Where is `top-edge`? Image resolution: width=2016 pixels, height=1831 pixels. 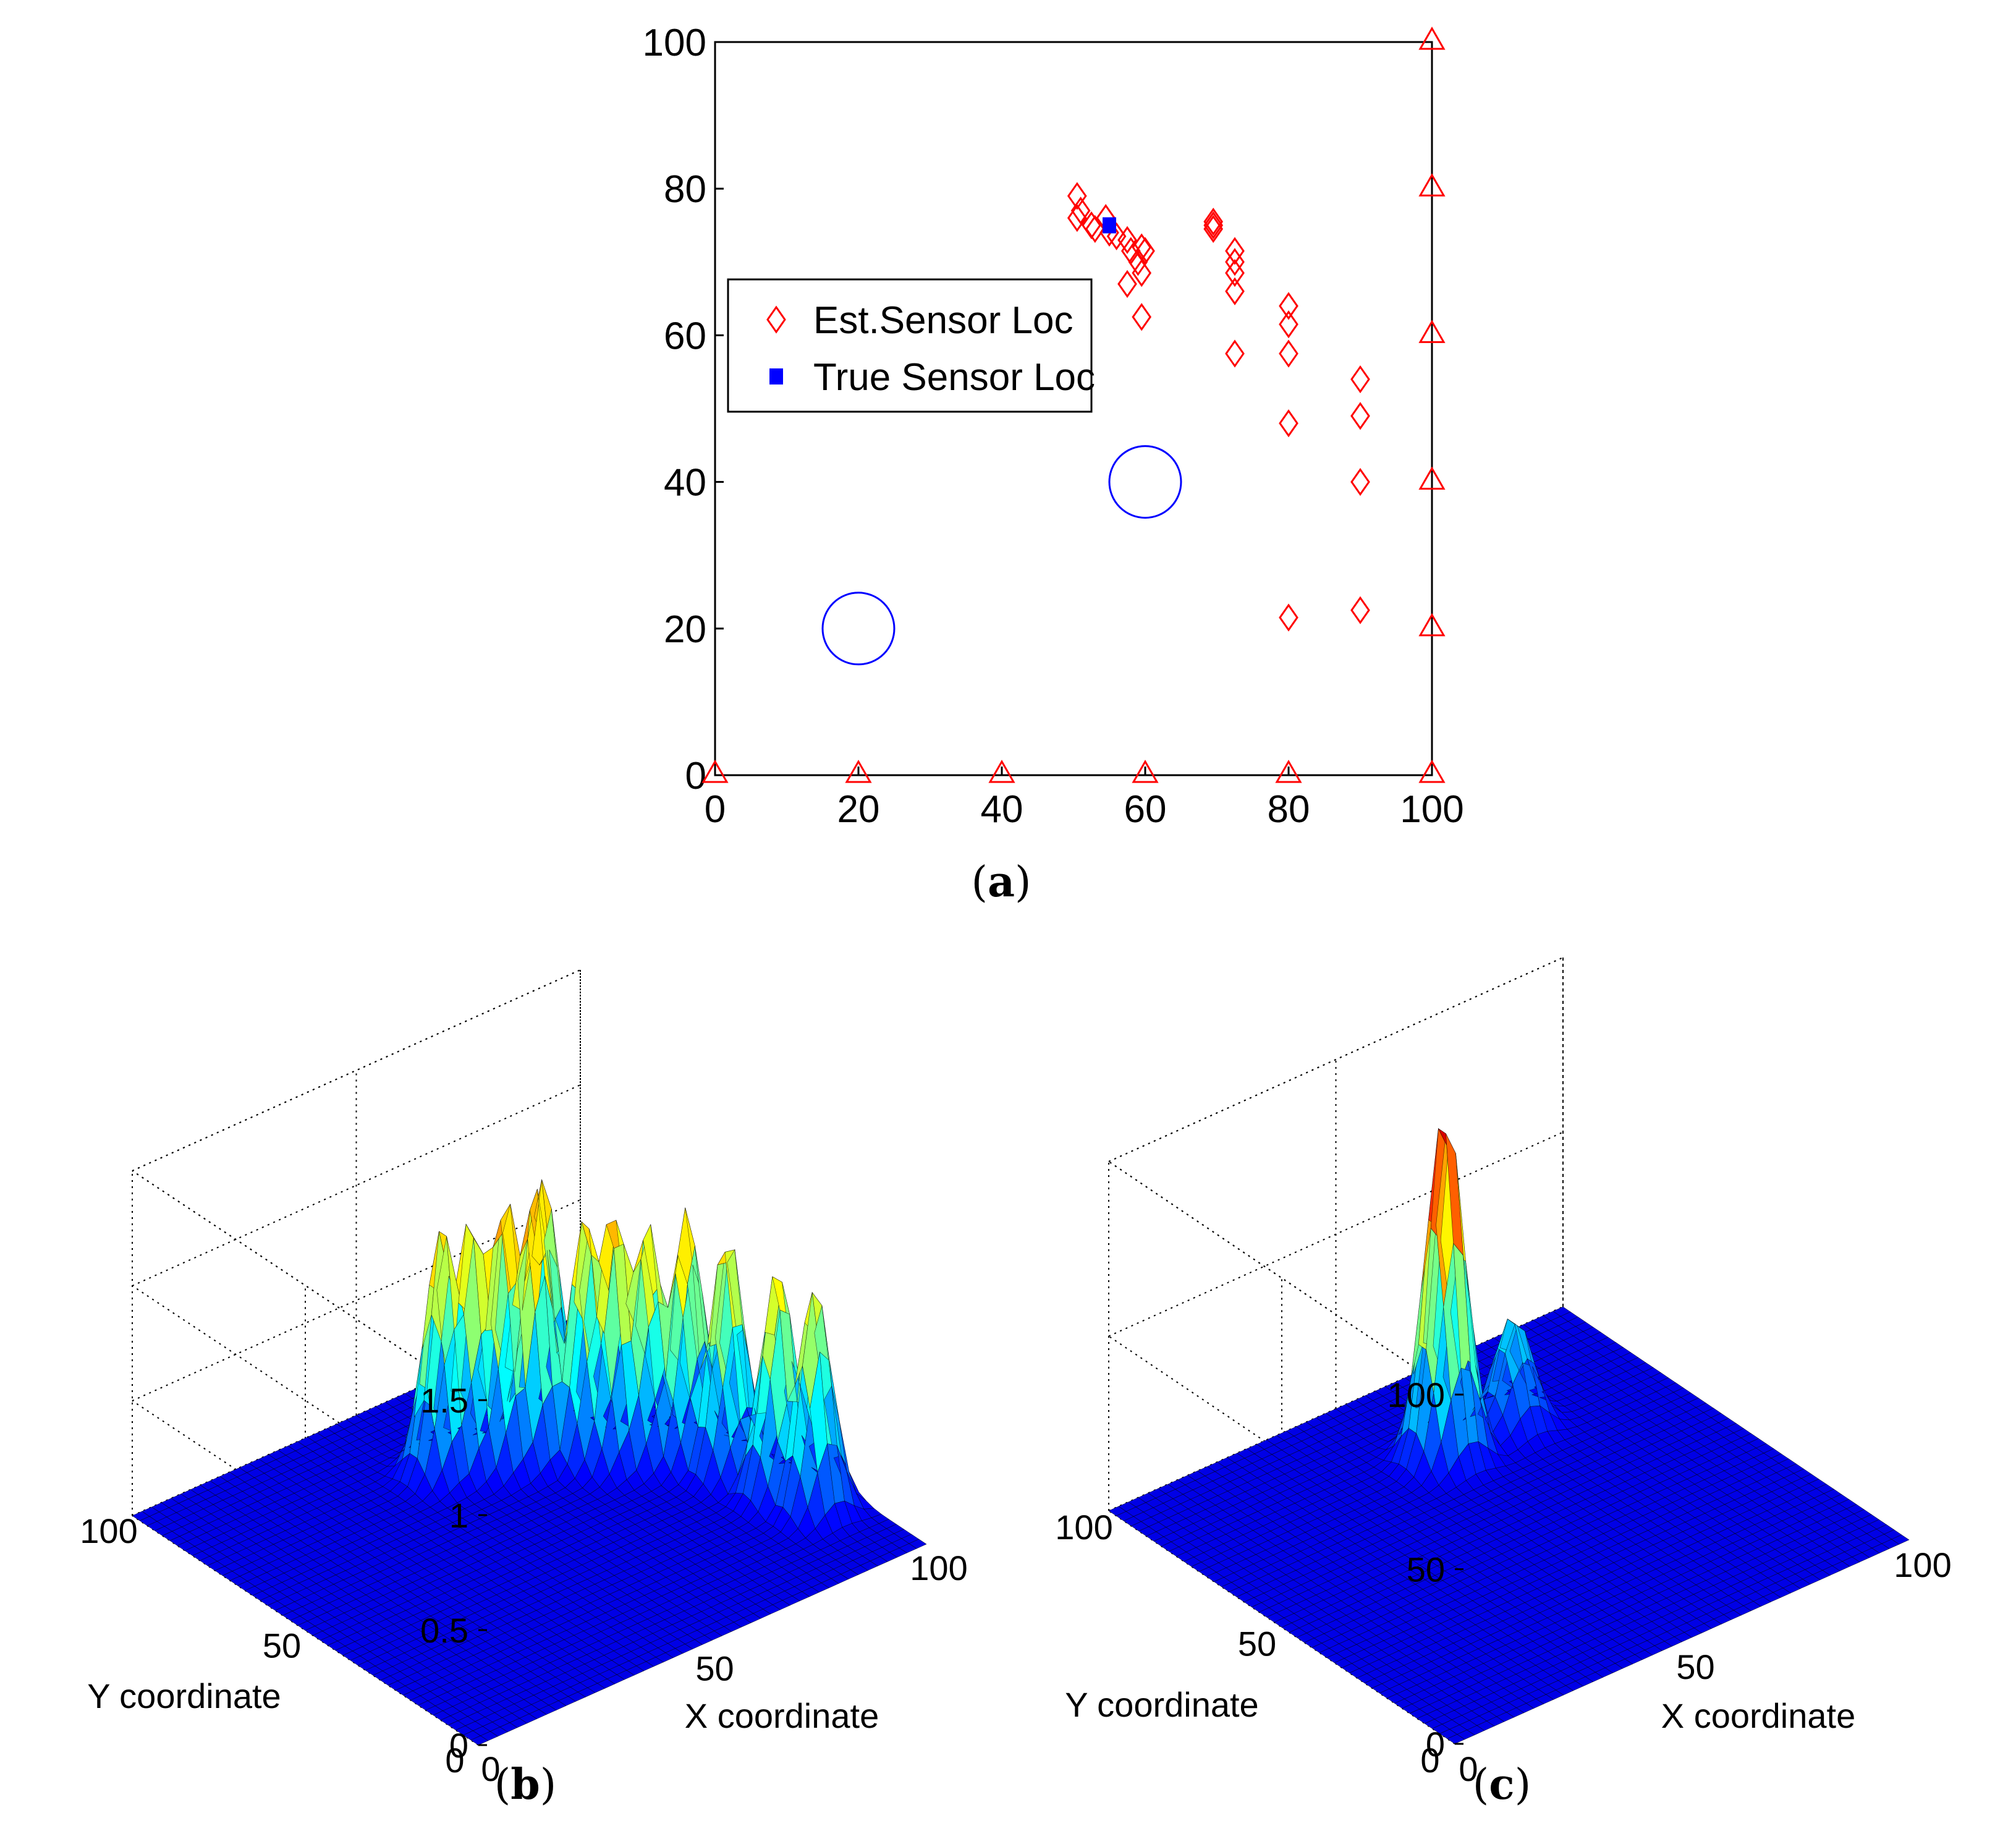 top-edge is located at coordinates (356, 1070).